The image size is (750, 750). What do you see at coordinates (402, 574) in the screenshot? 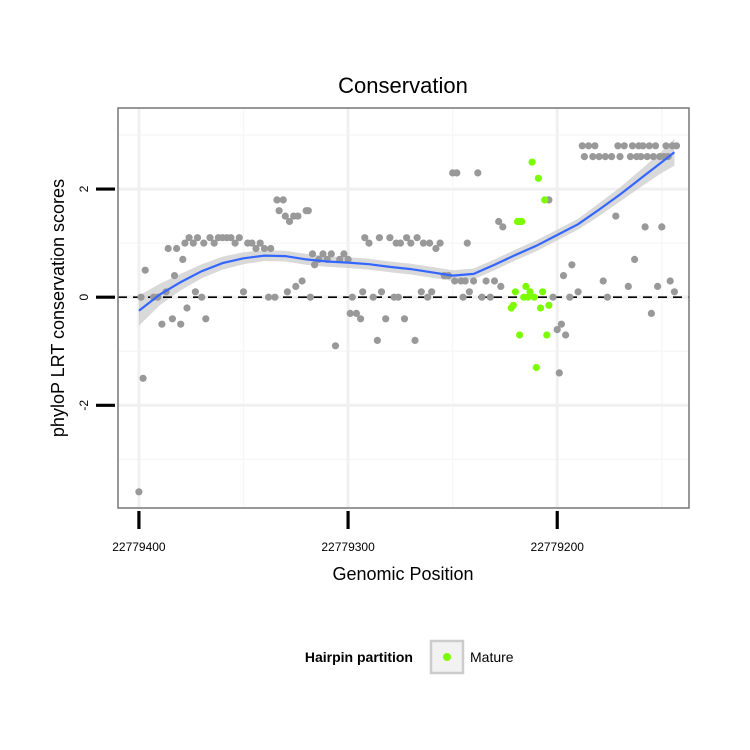
I see `x-axis-label: Genomic Position` at bounding box center [402, 574].